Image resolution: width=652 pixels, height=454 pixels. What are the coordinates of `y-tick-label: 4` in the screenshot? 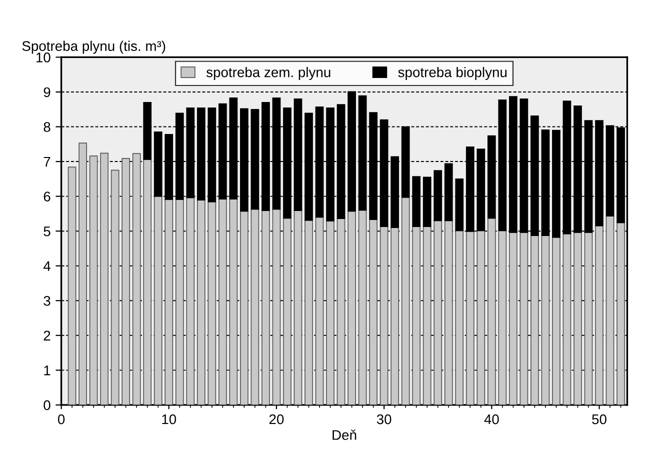 It's located at (46, 266).